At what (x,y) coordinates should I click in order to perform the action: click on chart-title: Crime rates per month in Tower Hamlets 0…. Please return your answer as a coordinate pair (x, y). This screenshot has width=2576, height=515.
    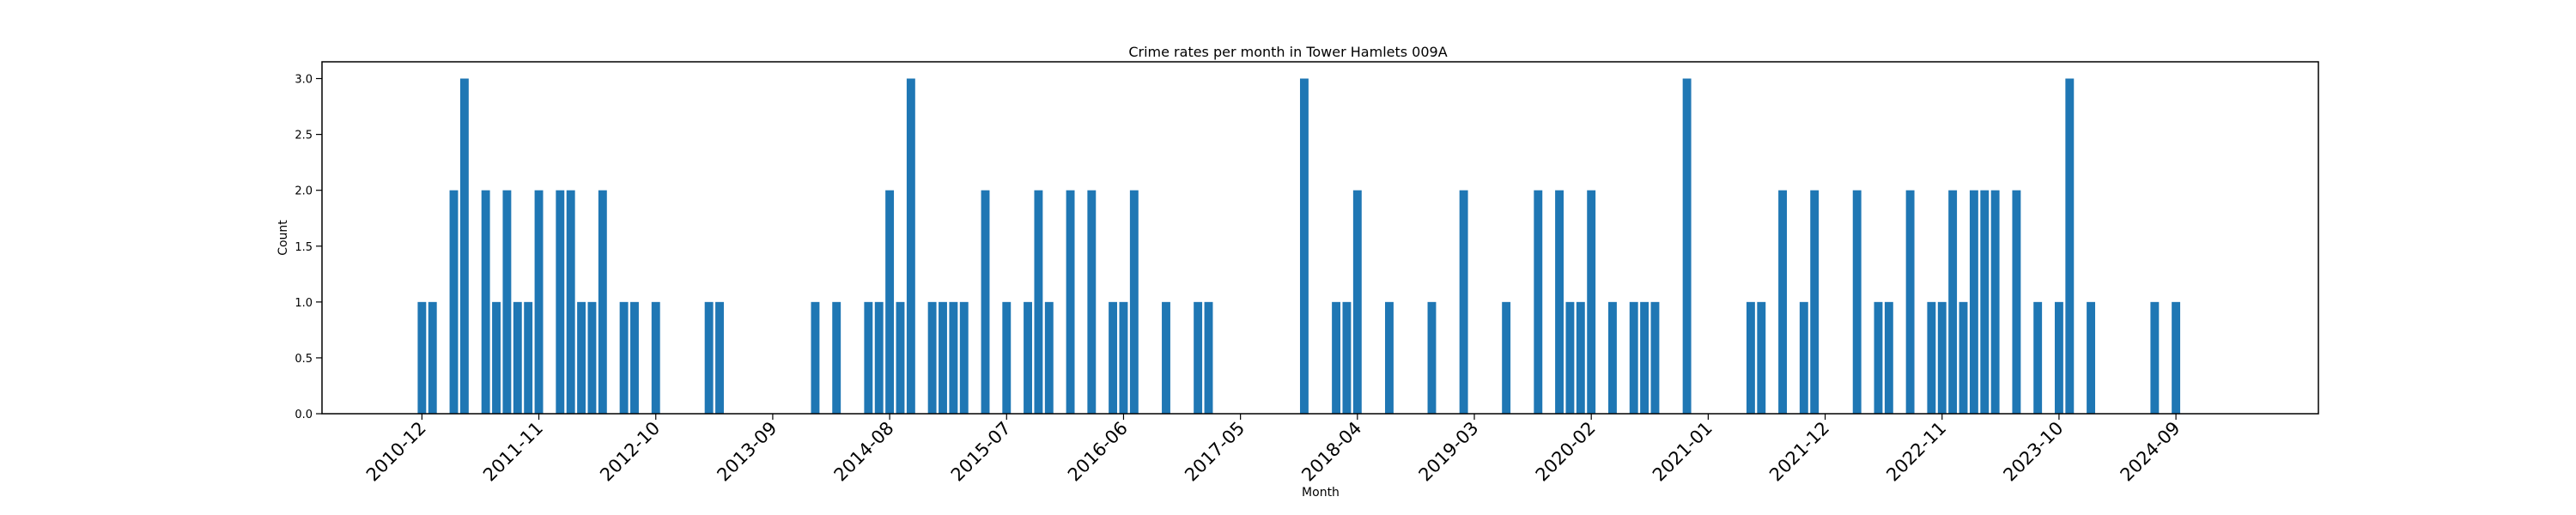
    Looking at the image, I should click on (1287, 52).